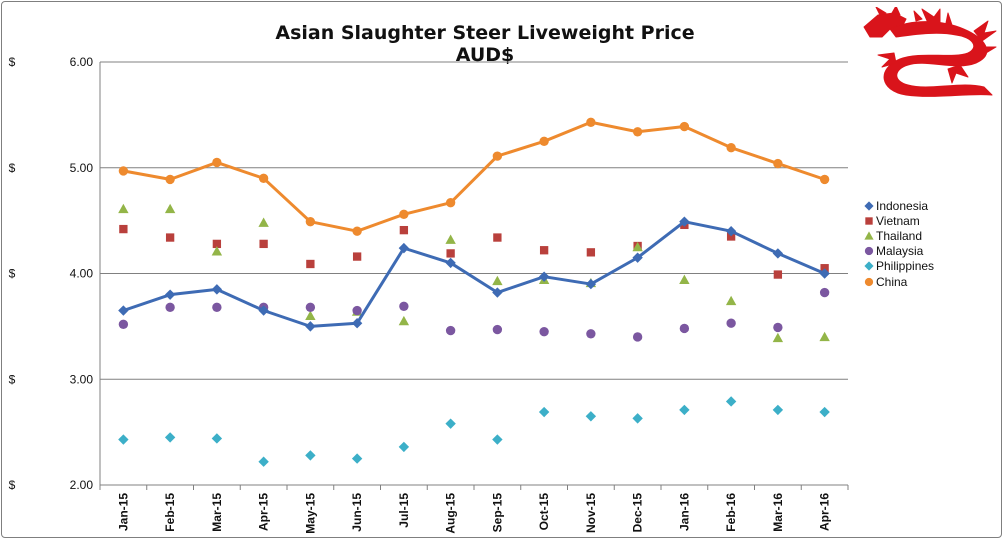  What do you see at coordinates (898, 281) in the screenshot?
I see `legend-item: China` at bounding box center [898, 281].